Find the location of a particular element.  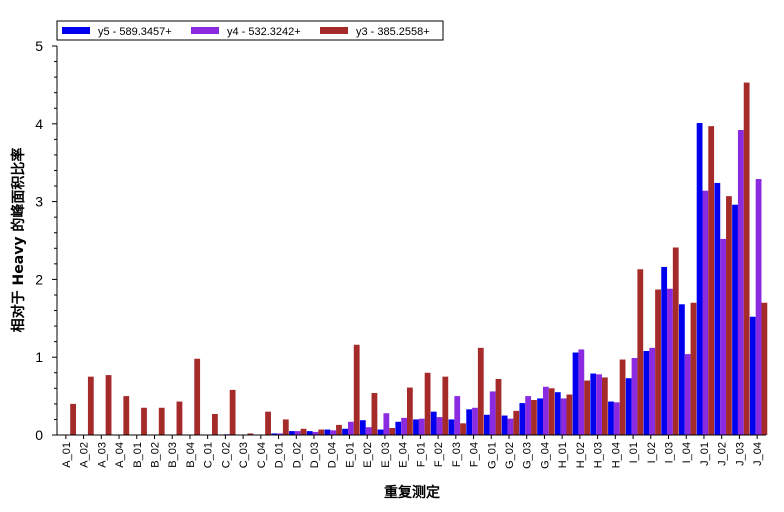

legend-box is located at coordinates (250, 30).